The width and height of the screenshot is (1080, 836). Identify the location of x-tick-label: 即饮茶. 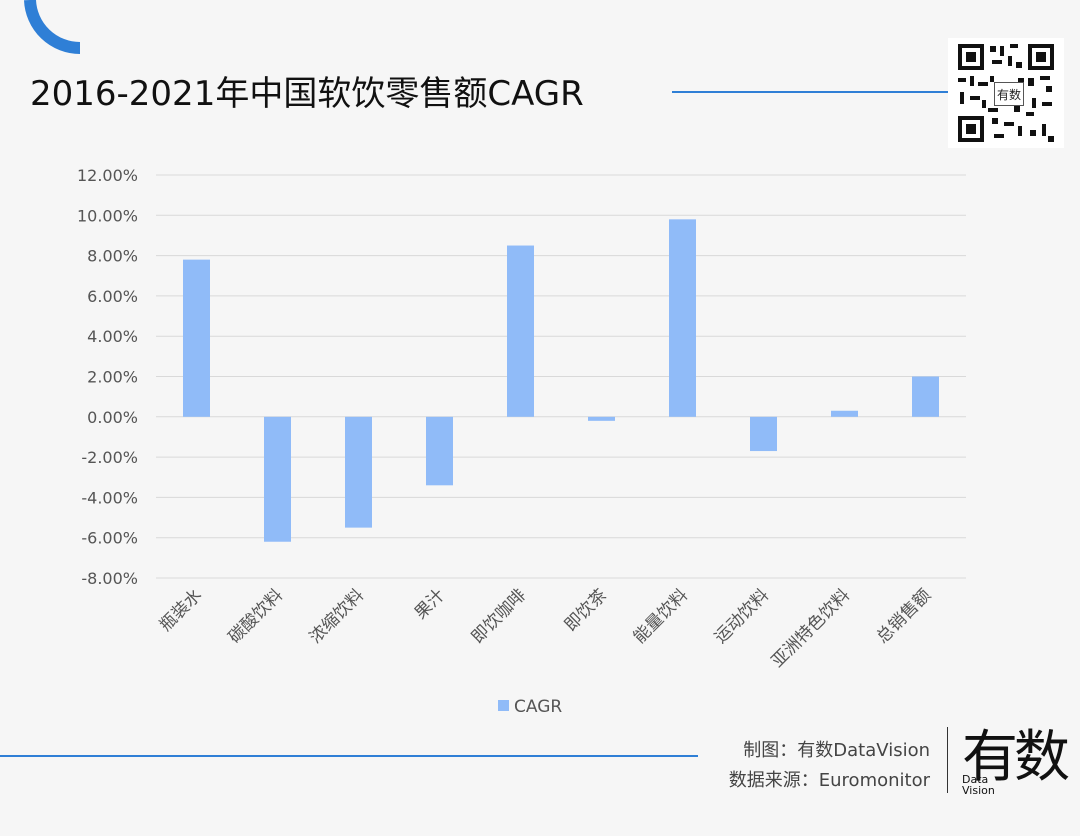
(586, 610).